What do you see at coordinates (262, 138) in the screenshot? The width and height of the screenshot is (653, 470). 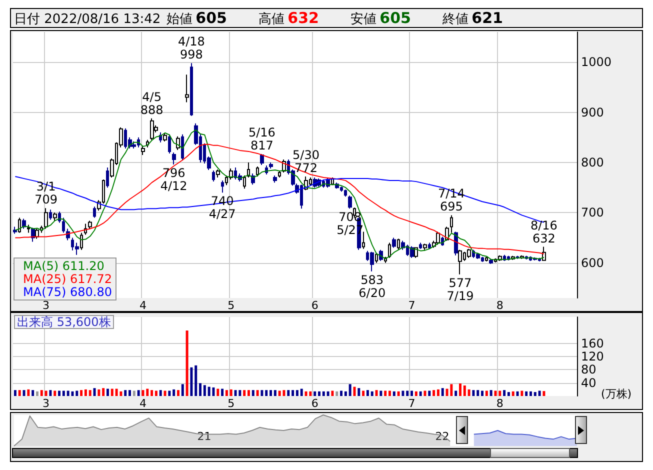 I see `annotation: 5/16 817` at bounding box center [262, 138].